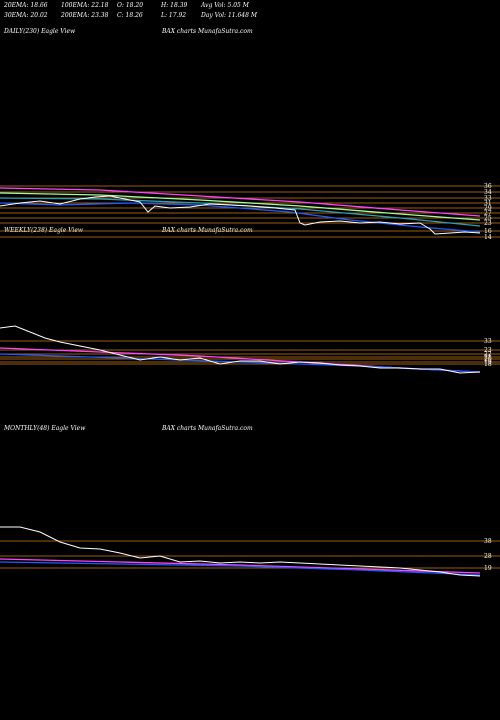  I want to click on y-tick-label: 36, so click(488, 186).